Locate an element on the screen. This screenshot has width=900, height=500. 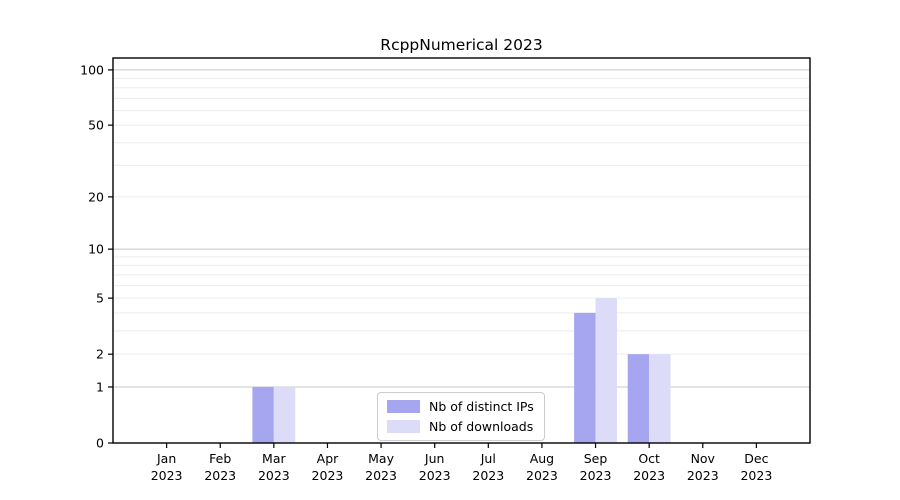
legend-swatch-downloads-icon is located at coordinates (403, 426).